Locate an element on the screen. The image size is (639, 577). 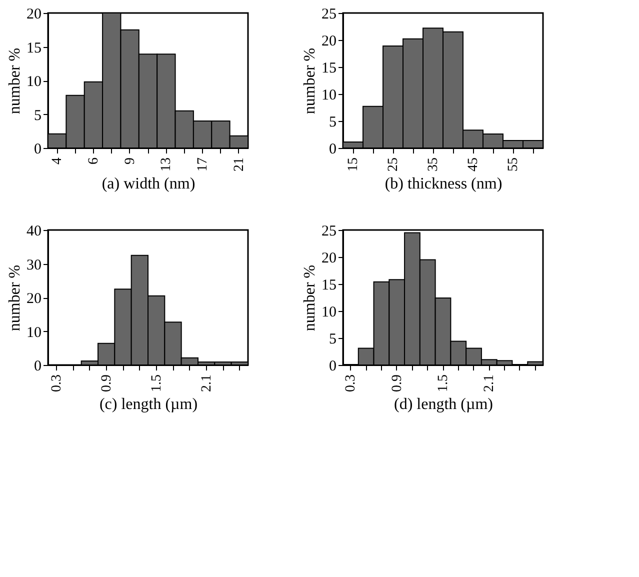
x-axis-title: (d) length (µm) is located at coordinates (443, 404).